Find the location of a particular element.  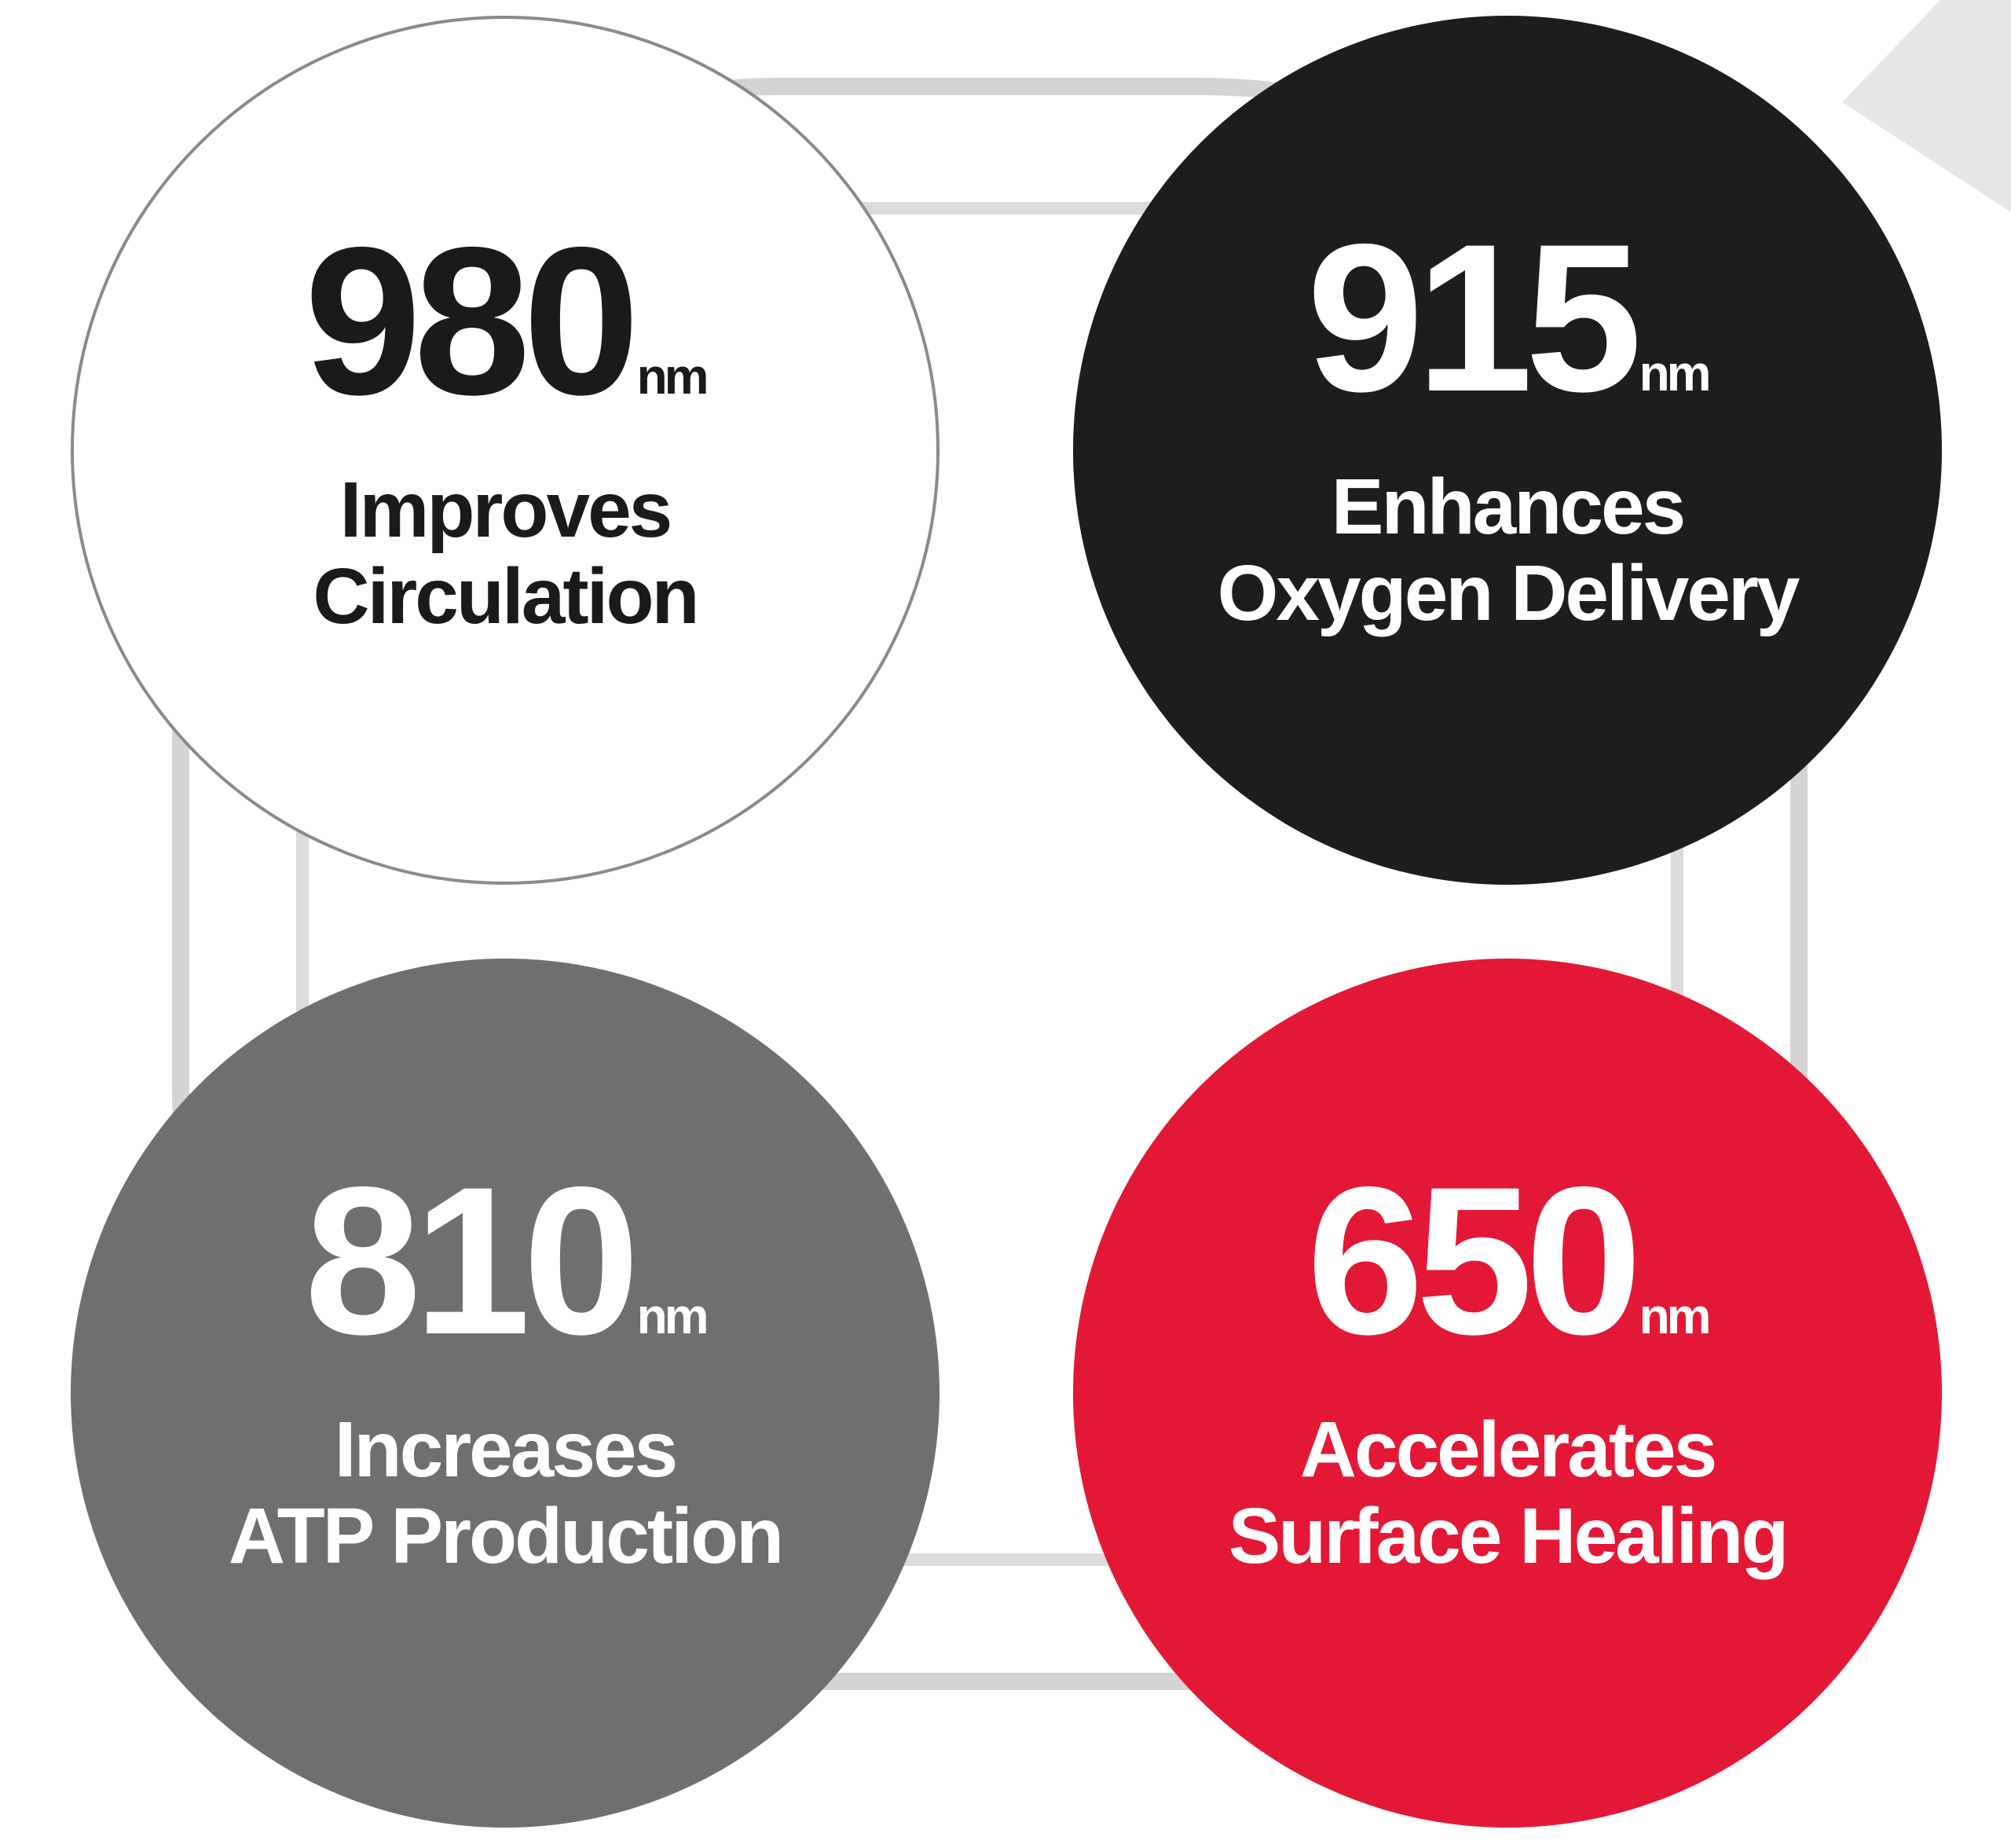

wavelength-value-row: 915nm is located at coordinates (1507, 317).